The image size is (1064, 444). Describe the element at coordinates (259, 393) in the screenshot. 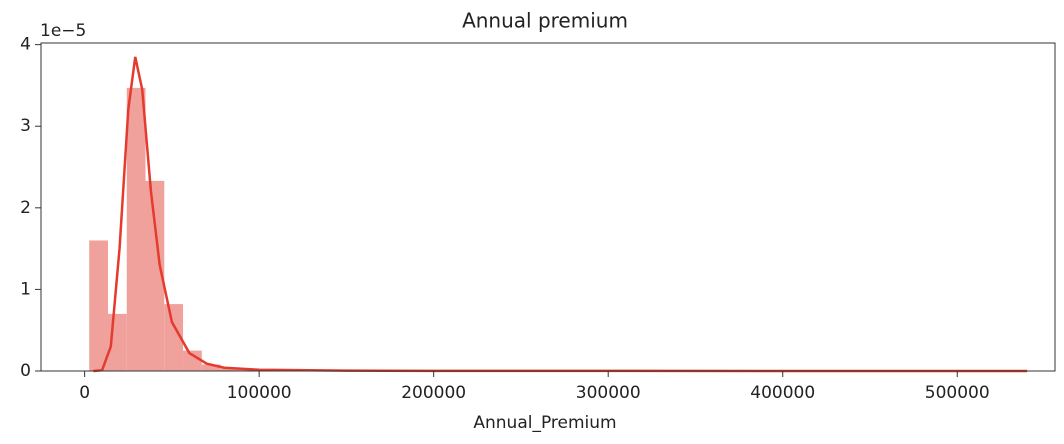

I see `x-tick-label: 100000` at that location.